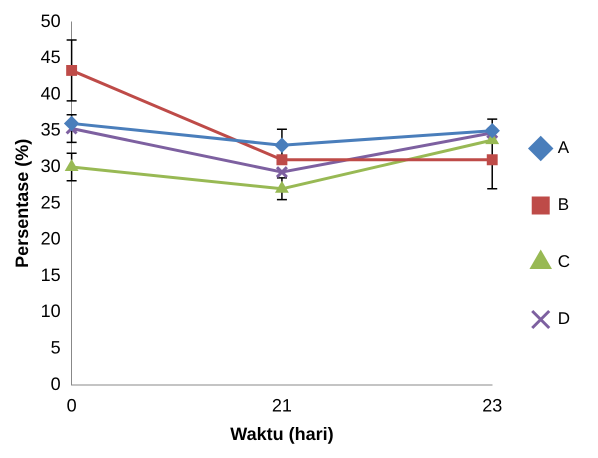 Image resolution: width=598 pixels, height=458 pixels. Describe the element at coordinates (55, 384) in the screenshot. I see `y-tick-label: 0` at that location.